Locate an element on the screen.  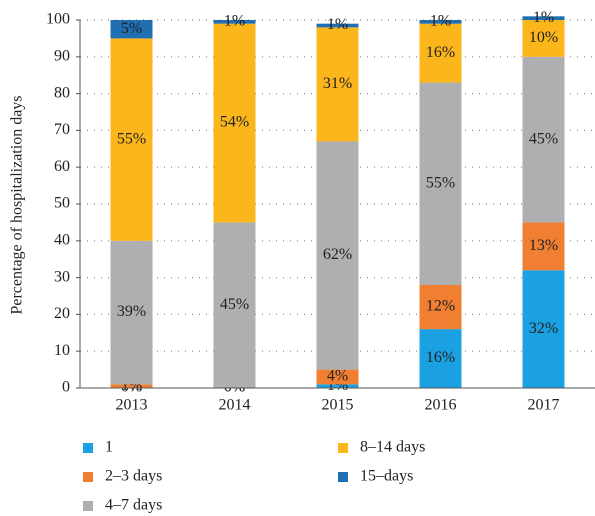
value-label: 31% is located at coordinates (337, 83).